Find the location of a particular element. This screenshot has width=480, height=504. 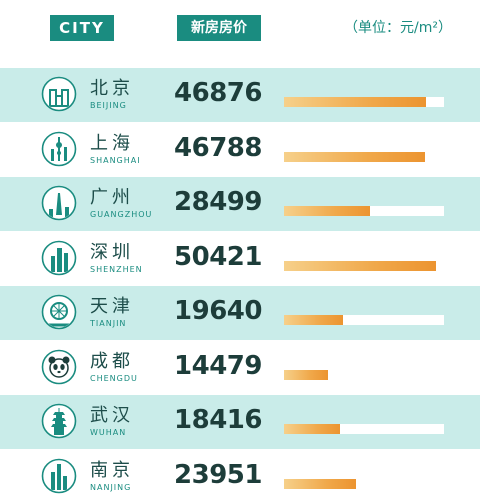

wuhan-pagoda-icon is located at coordinates (59, 421).